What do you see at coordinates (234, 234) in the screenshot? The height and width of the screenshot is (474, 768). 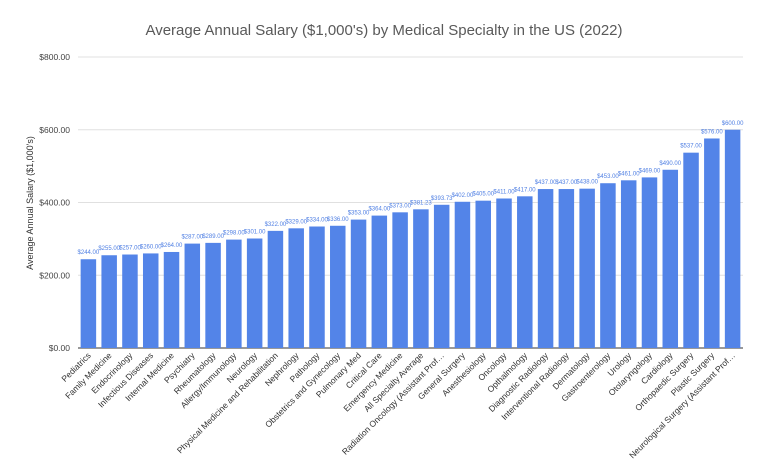 I see `data-label: $298.00` at bounding box center [234, 234].